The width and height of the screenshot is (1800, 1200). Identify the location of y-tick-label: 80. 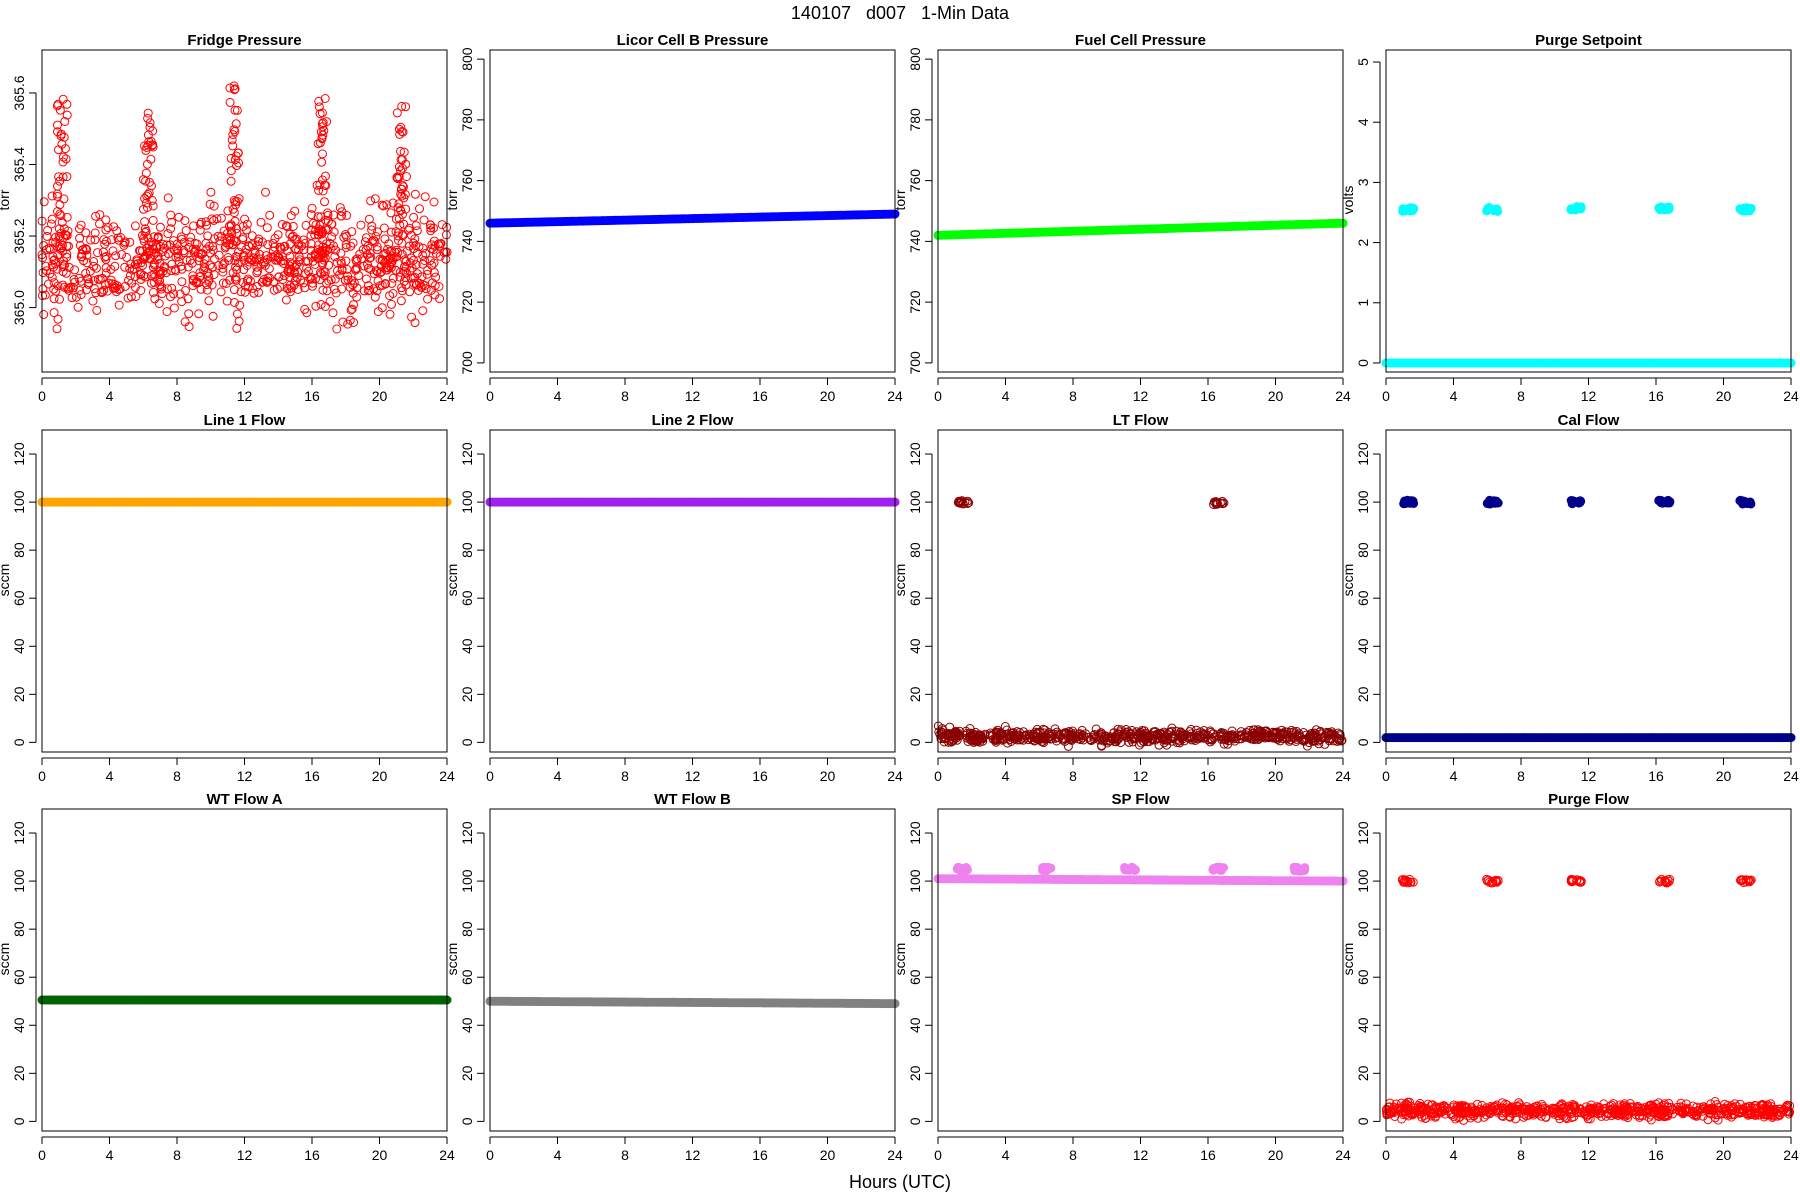
(467, 550).